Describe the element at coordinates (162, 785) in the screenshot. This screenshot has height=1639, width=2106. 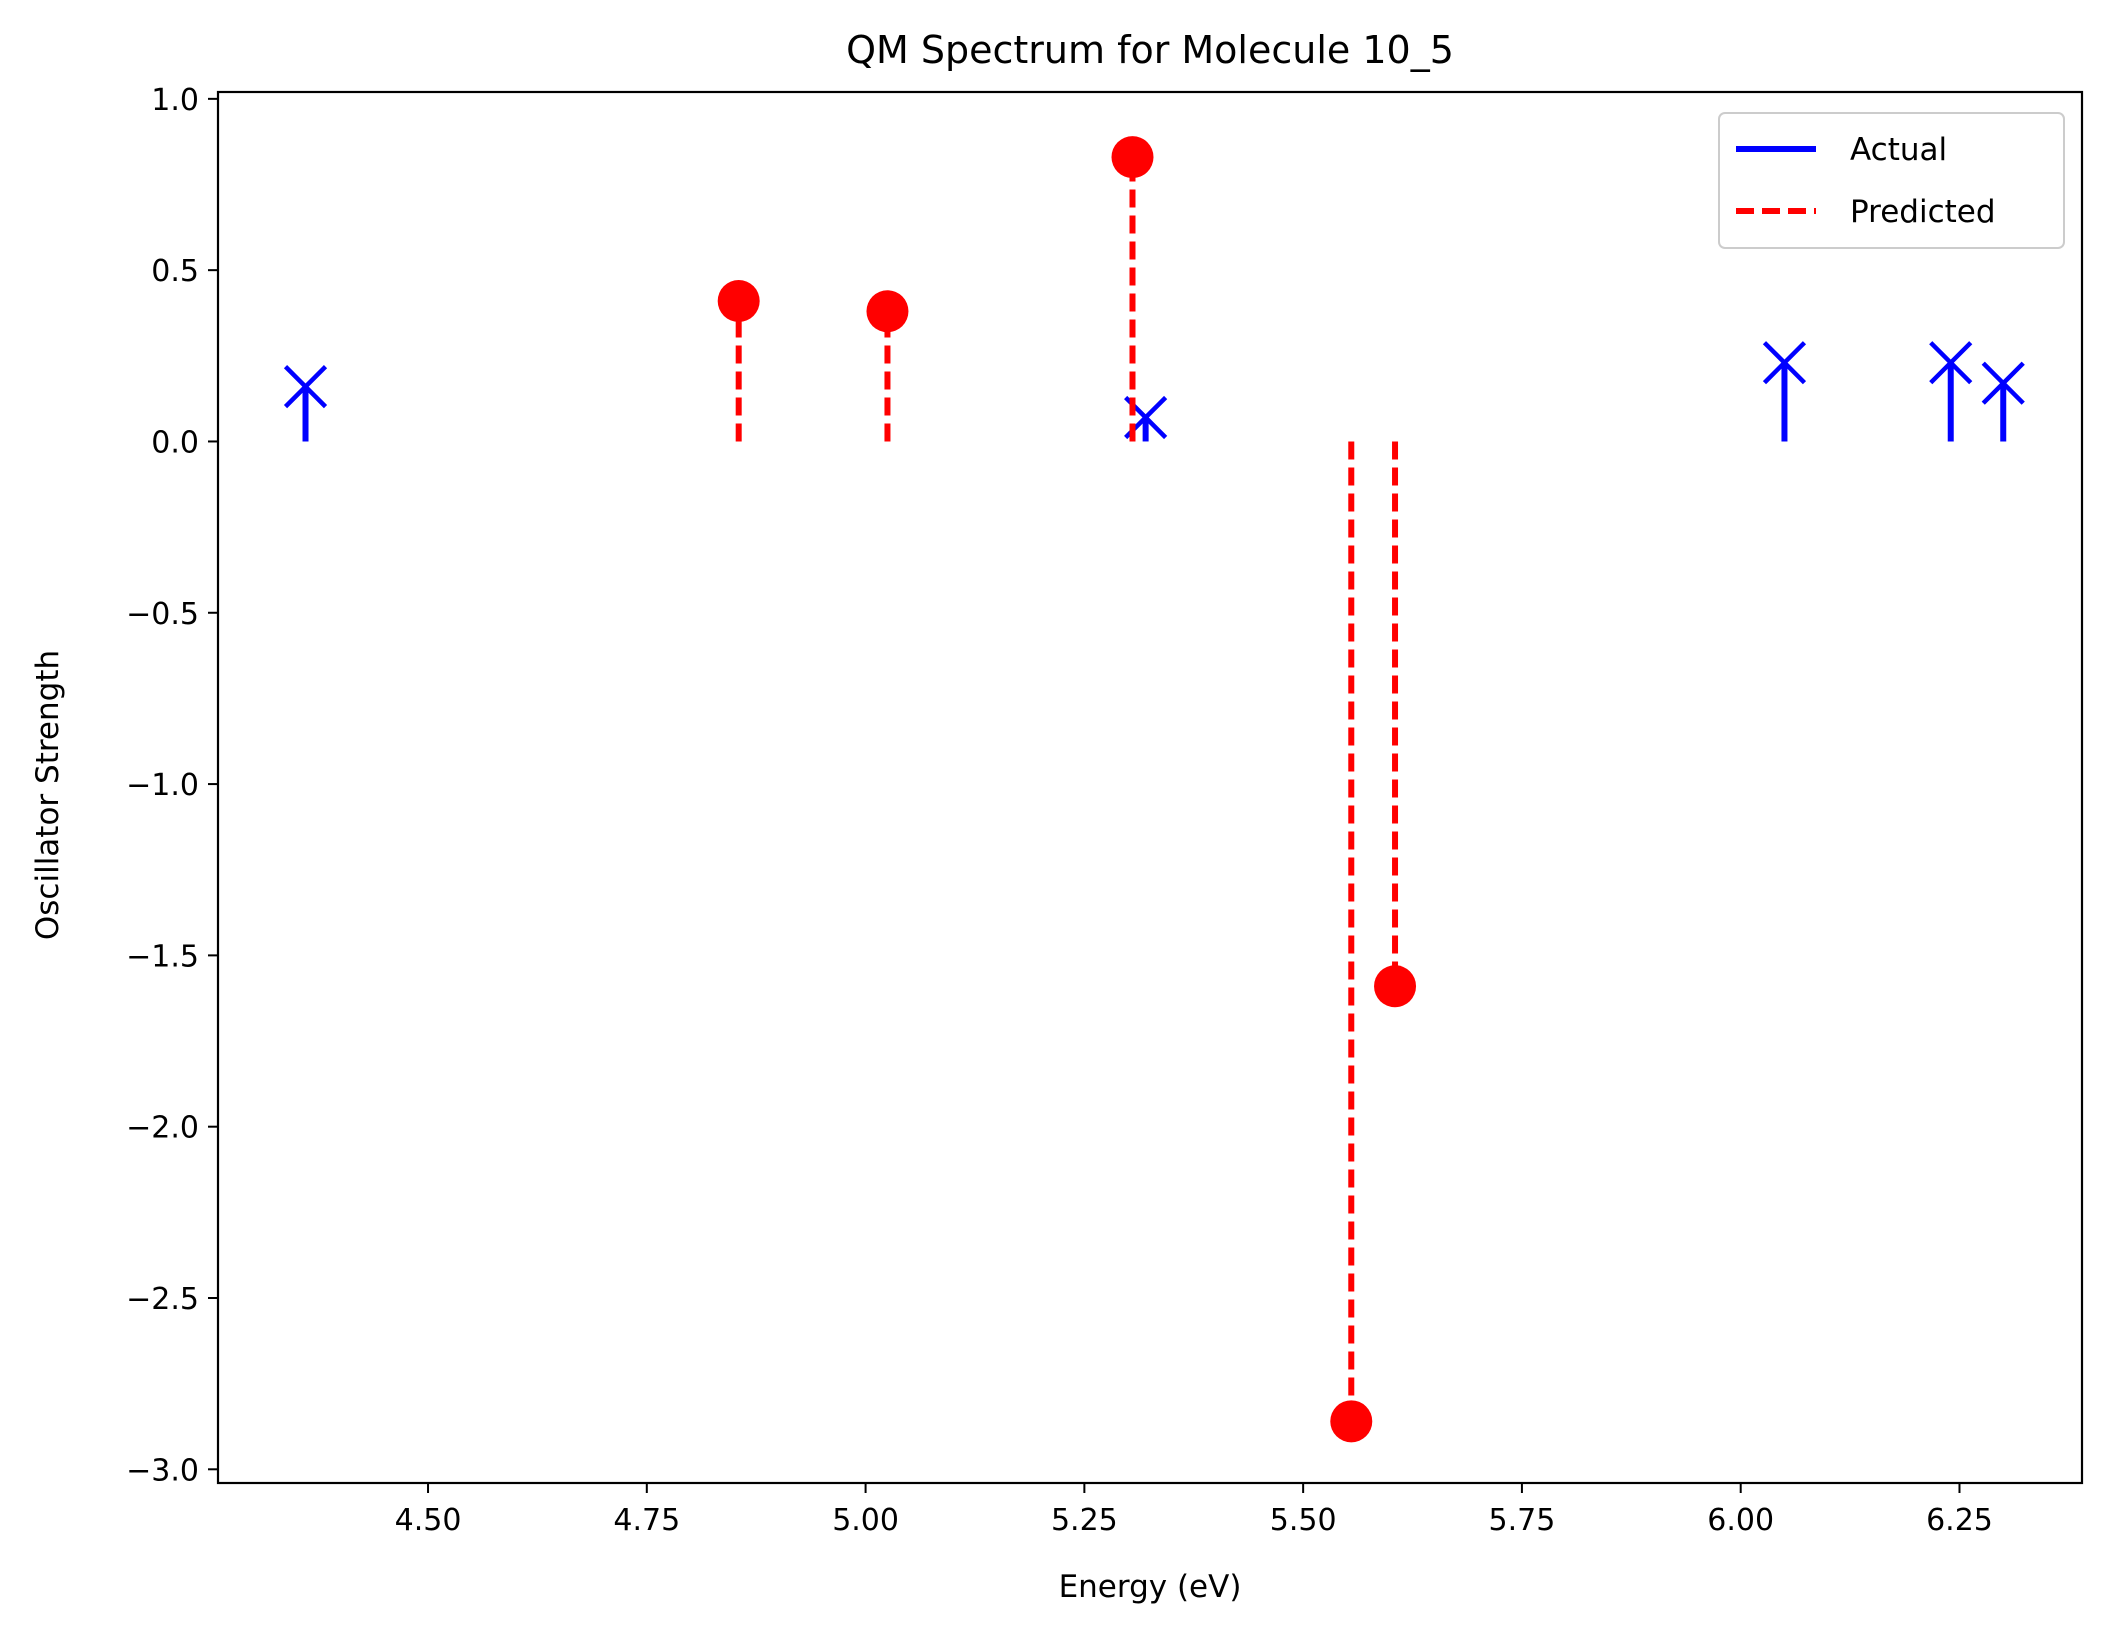
I see `y-tick-label: −1.0` at that location.